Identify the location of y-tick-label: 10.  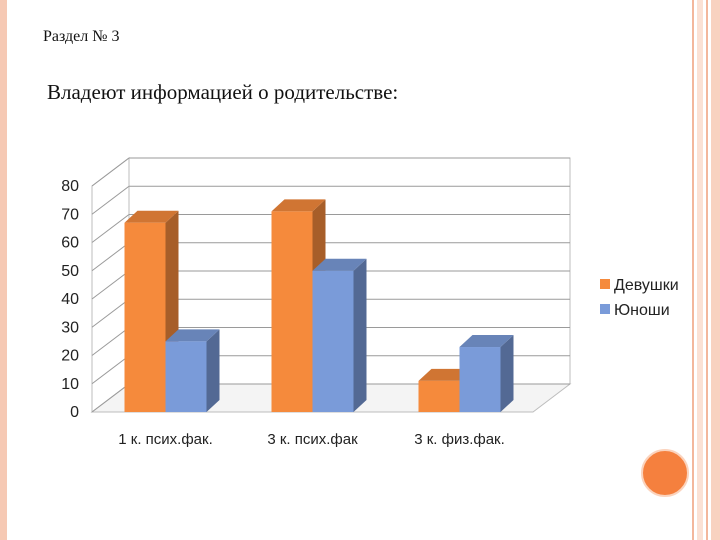
(70, 384).